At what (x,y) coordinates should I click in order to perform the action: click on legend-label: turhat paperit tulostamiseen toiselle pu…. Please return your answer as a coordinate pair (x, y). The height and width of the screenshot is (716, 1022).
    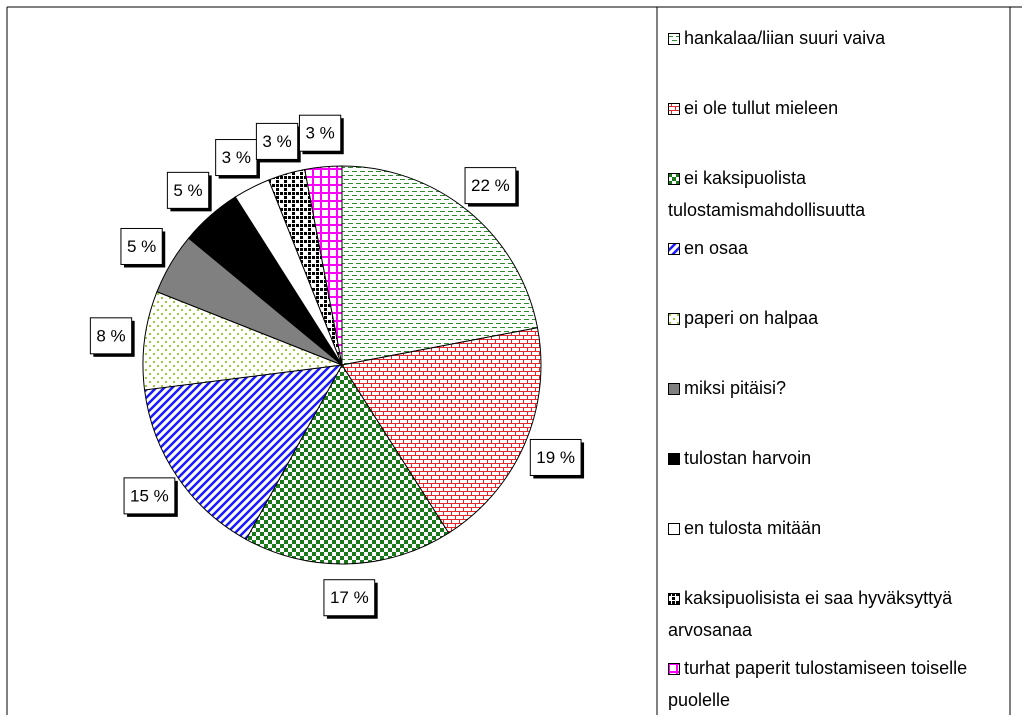
    Looking at the image, I should click on (818, 684).